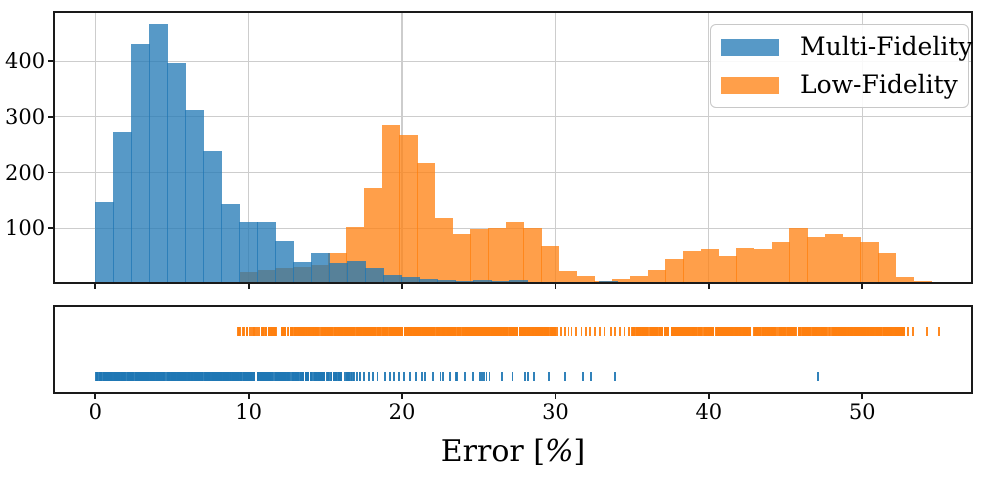 The height and width of the screenshot is (490, 989). What do you see at coordinates (25, 172) in the screenshot?
I see `y-tick-label: 200` at bounding box center [25, 172].